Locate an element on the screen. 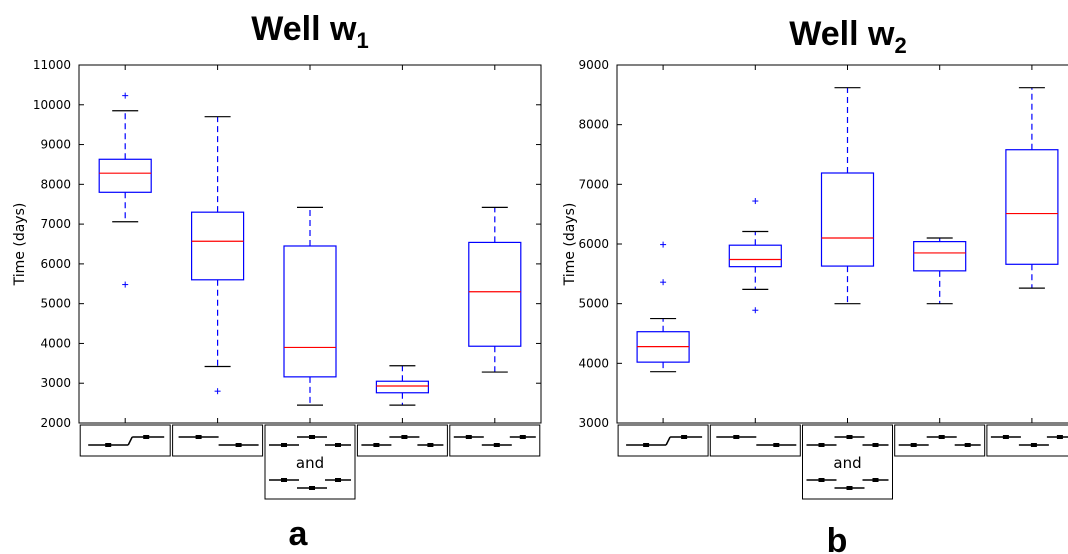 The height and width of the screenshot is (554, 1068). chart-title: Well w2 is located at coordinates (847, 36).